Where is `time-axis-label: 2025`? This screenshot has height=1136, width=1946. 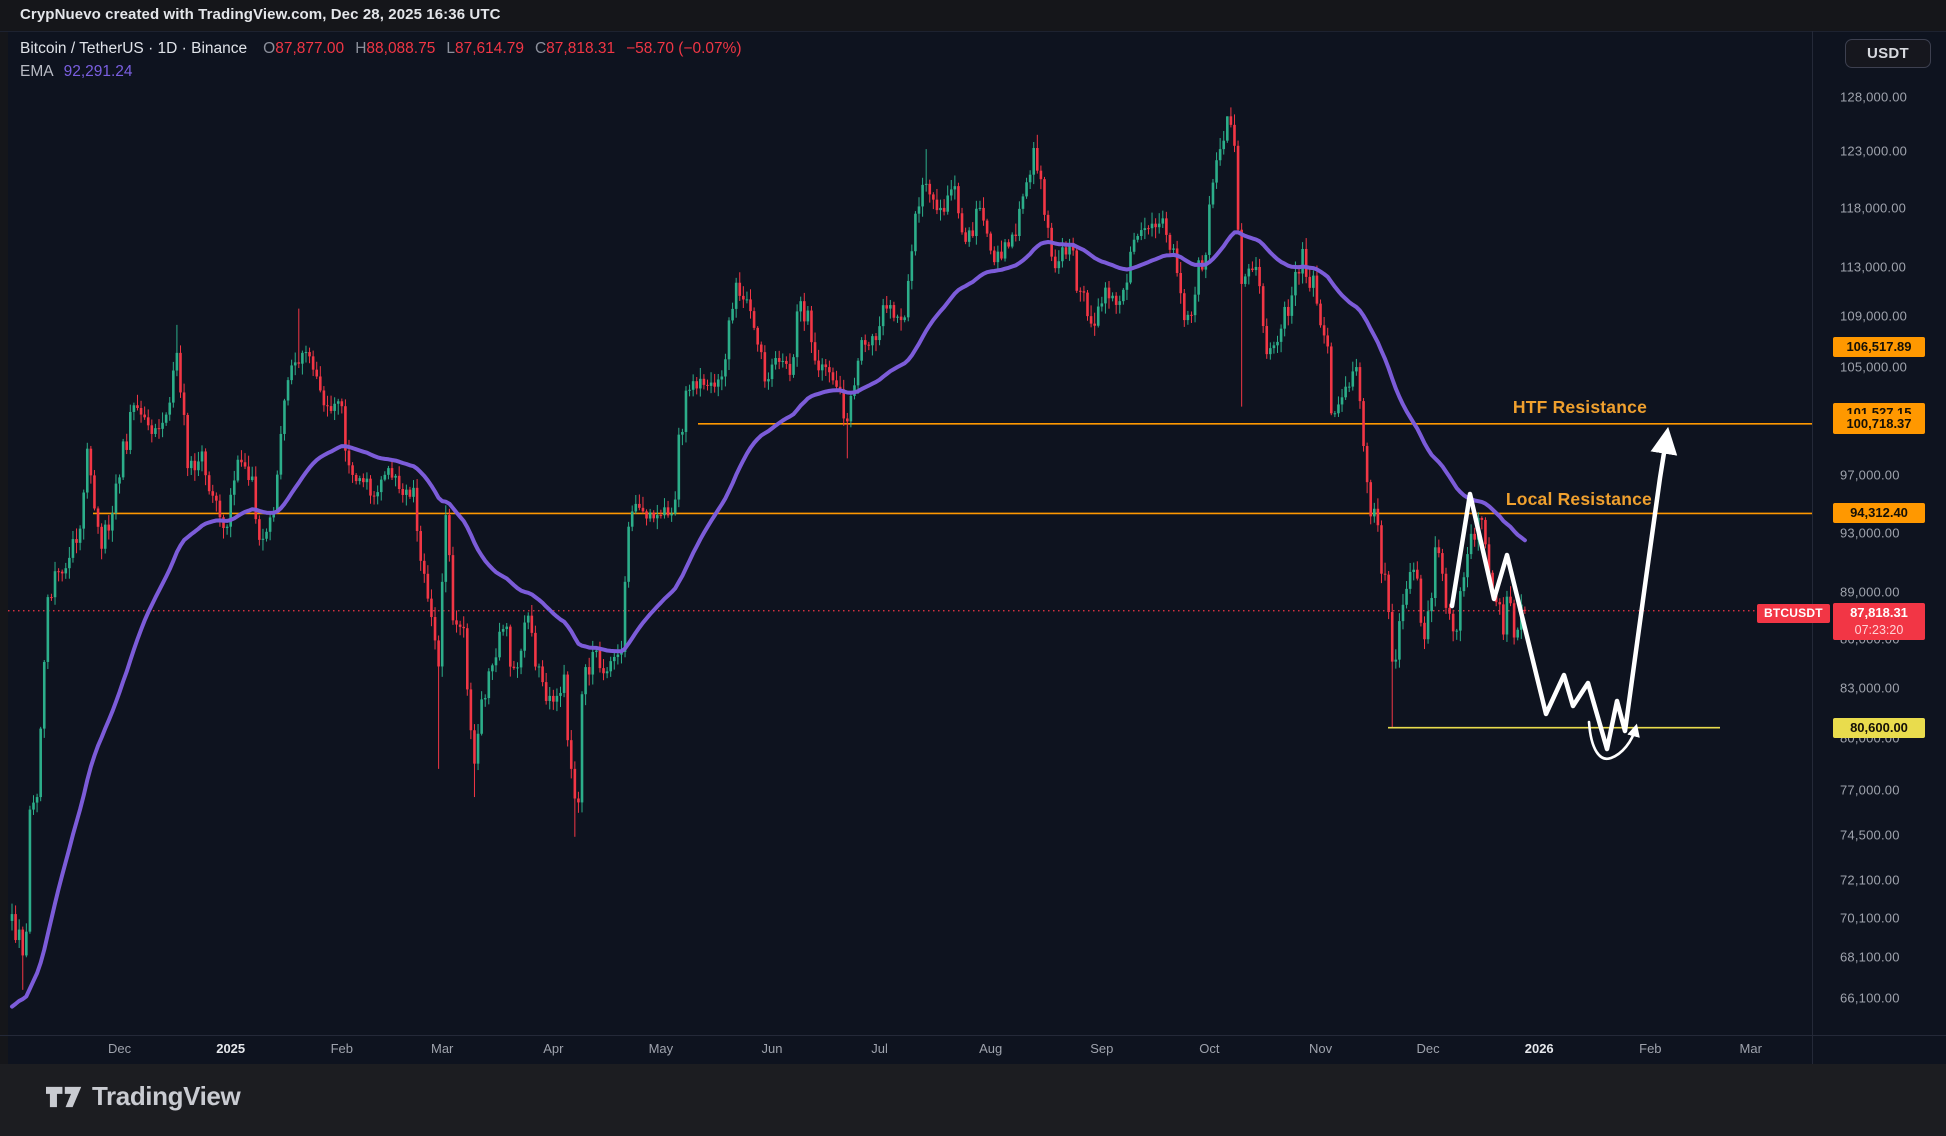
time-axis-label: 2025 is located at coordinates (231, 1048).